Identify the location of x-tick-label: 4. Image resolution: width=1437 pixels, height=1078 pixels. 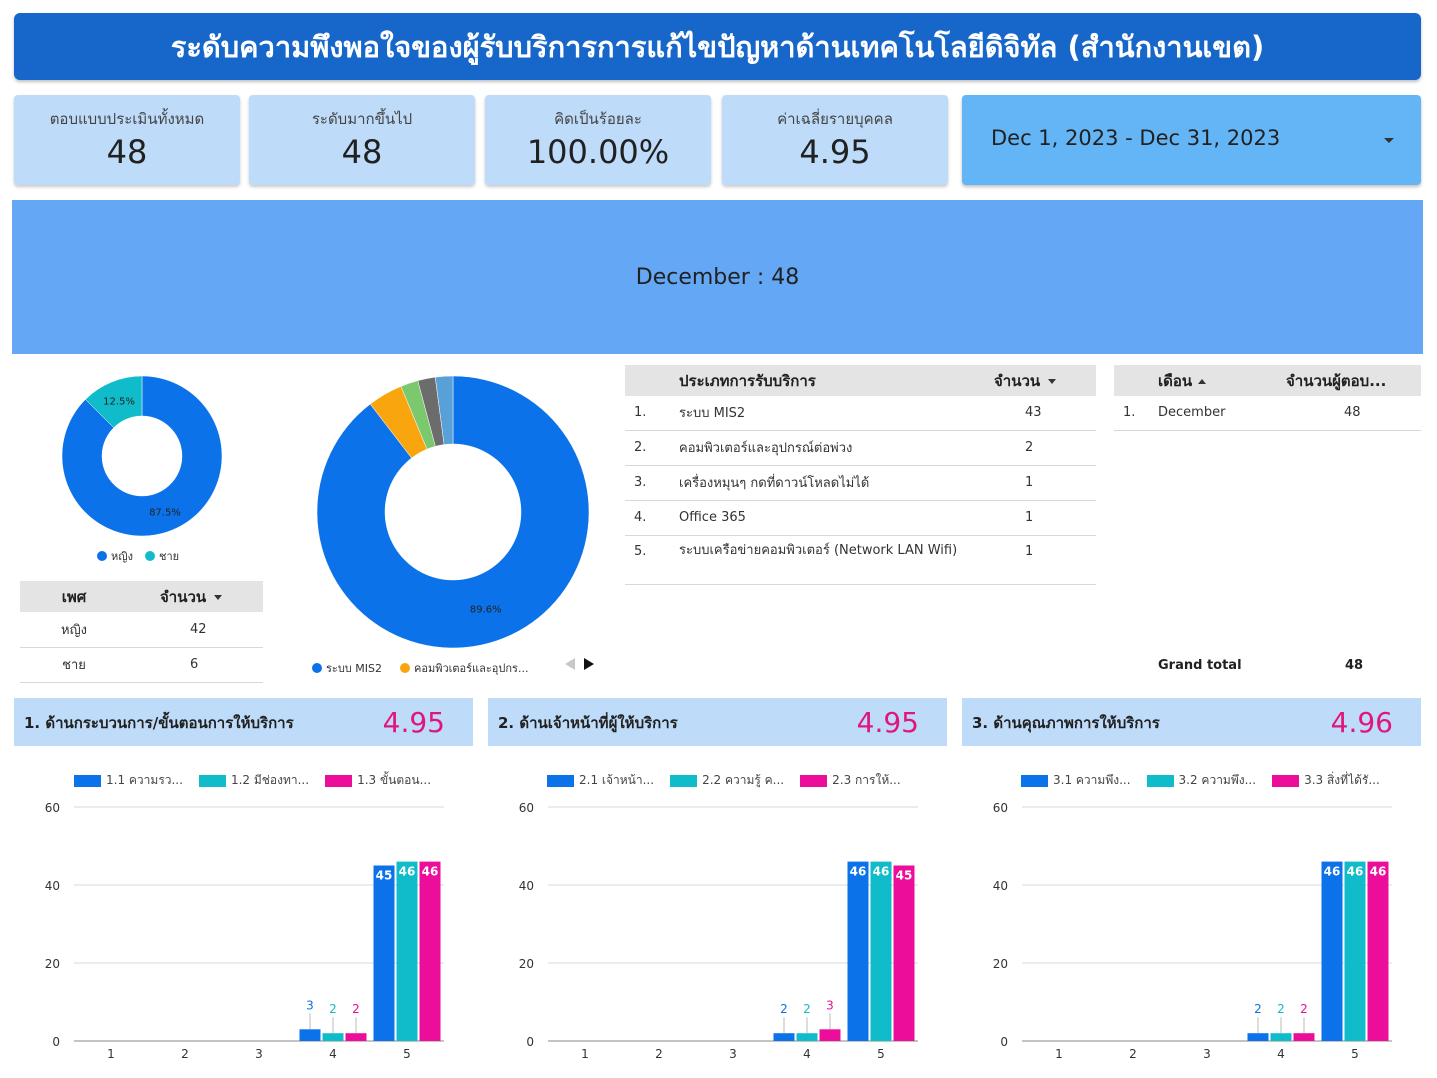
(1281, 1054).